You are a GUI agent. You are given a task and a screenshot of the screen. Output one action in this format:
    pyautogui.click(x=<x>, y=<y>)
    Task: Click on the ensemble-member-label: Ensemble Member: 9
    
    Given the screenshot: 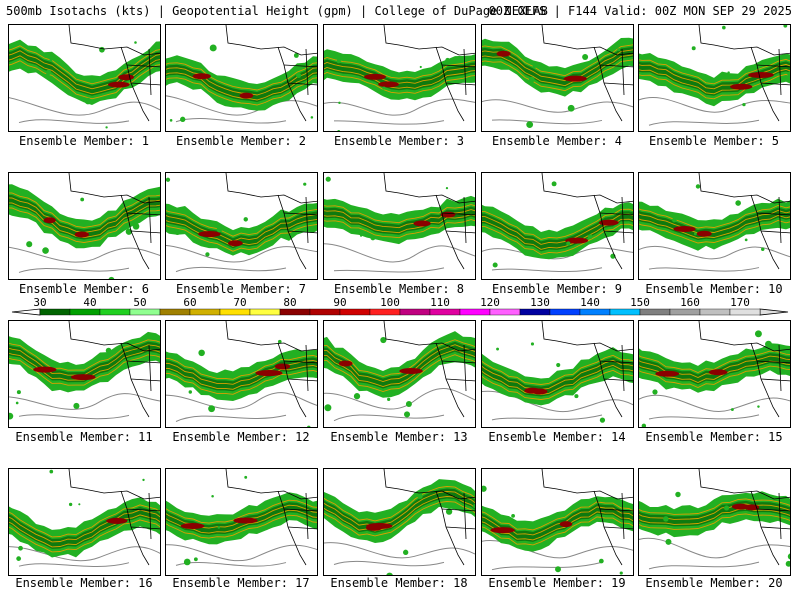 What is the action you would take?
    pyautogui.click(x=557, y=289)
    